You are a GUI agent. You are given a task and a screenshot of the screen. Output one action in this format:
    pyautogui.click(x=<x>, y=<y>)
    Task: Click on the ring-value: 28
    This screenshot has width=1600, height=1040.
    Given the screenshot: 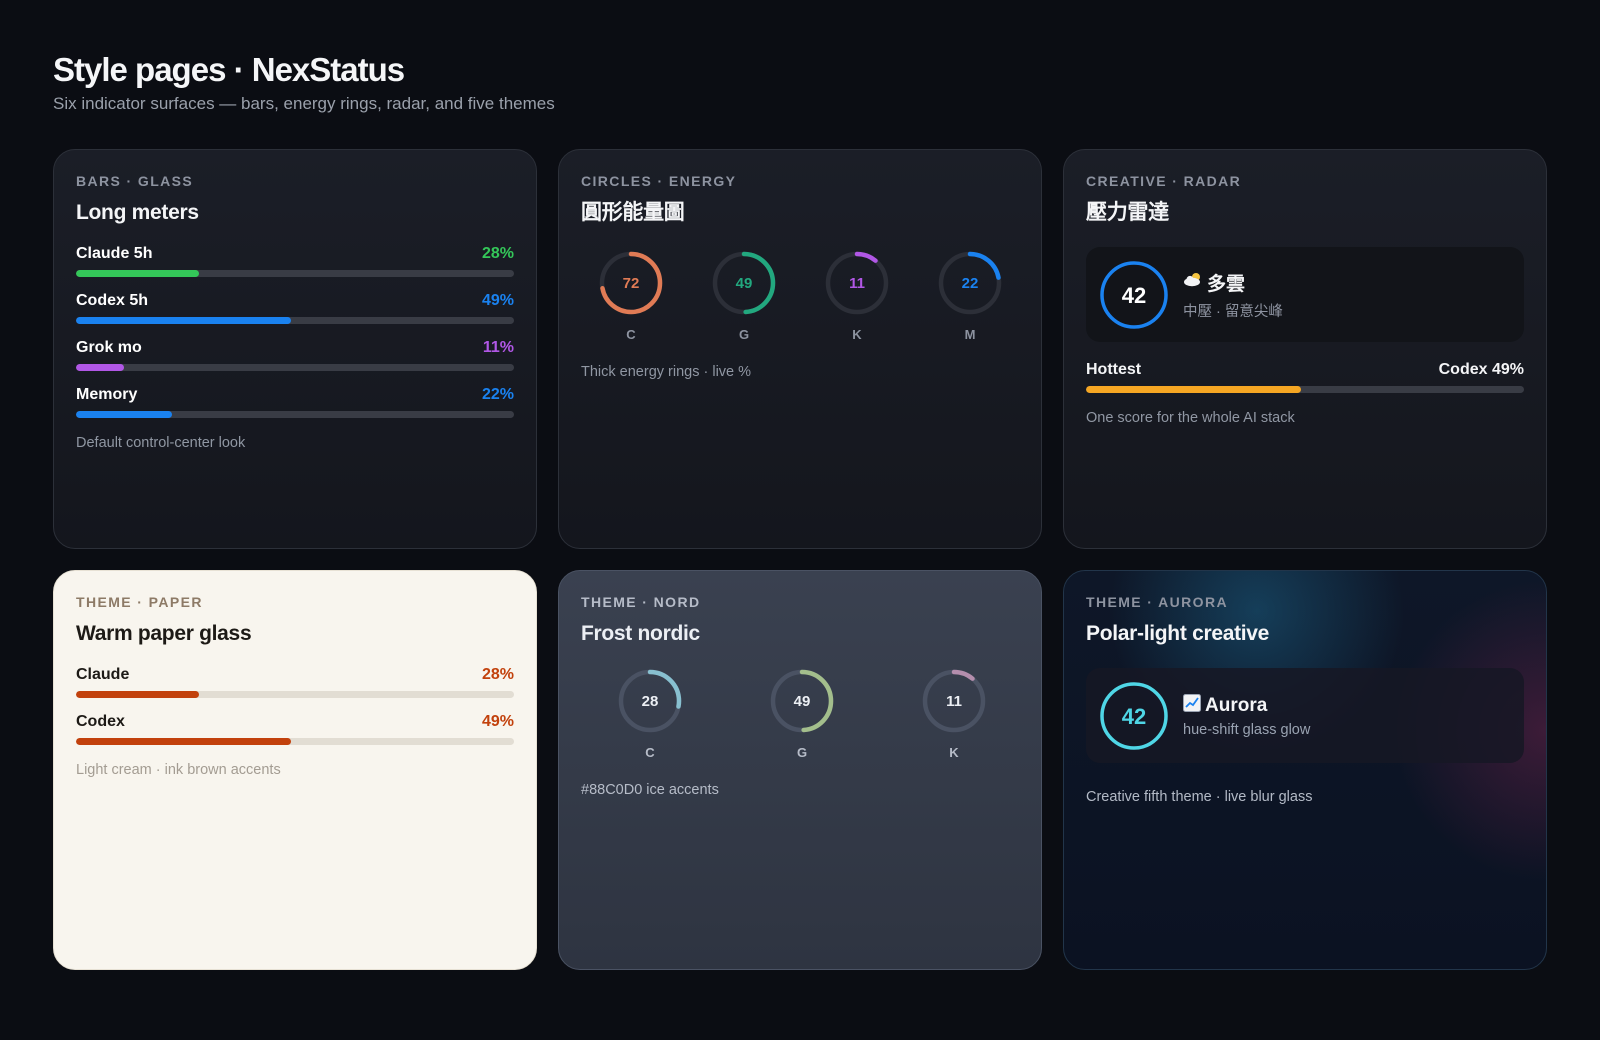 What is the action you would take?
    pyautogui.click(x=650, y=701)
    